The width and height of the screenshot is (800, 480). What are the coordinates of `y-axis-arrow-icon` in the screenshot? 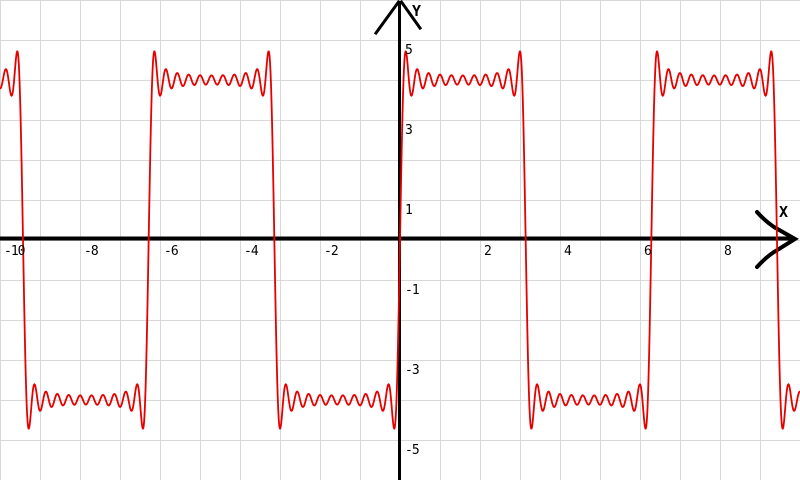 It's located at (398, 18).